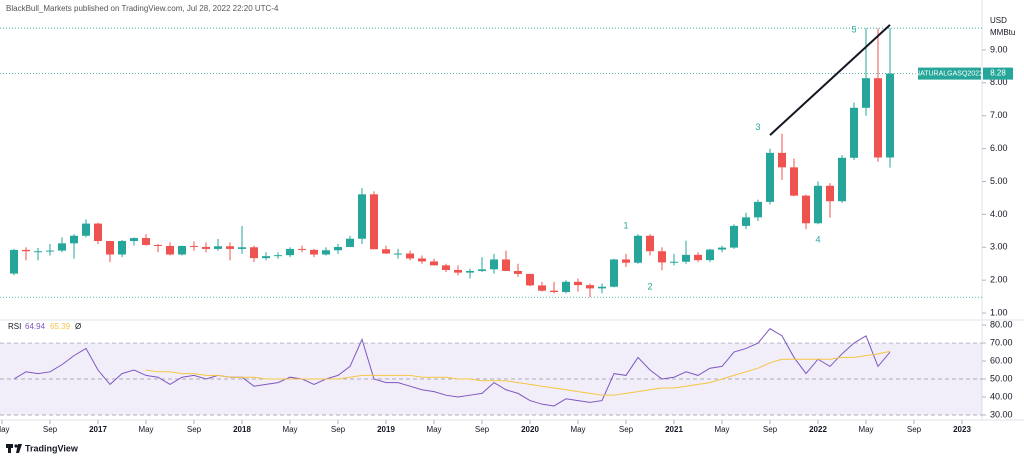  What do you see at coordinates (962, 429) in the screenshot?
I see `x-tick-label: 2023` at bounding box center [962, 429].